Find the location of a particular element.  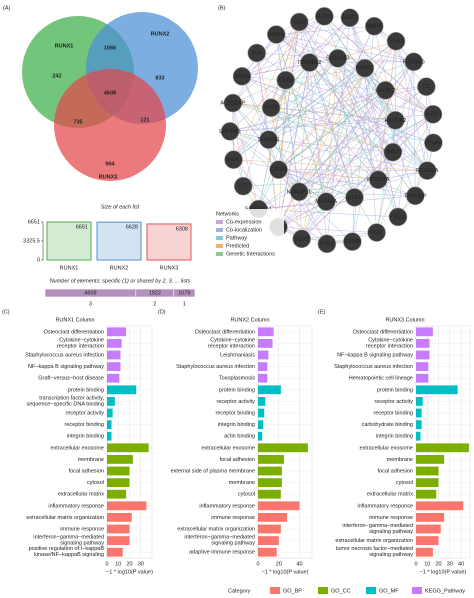

y-tick-label: actin binding is located at coordinates (239, 437).